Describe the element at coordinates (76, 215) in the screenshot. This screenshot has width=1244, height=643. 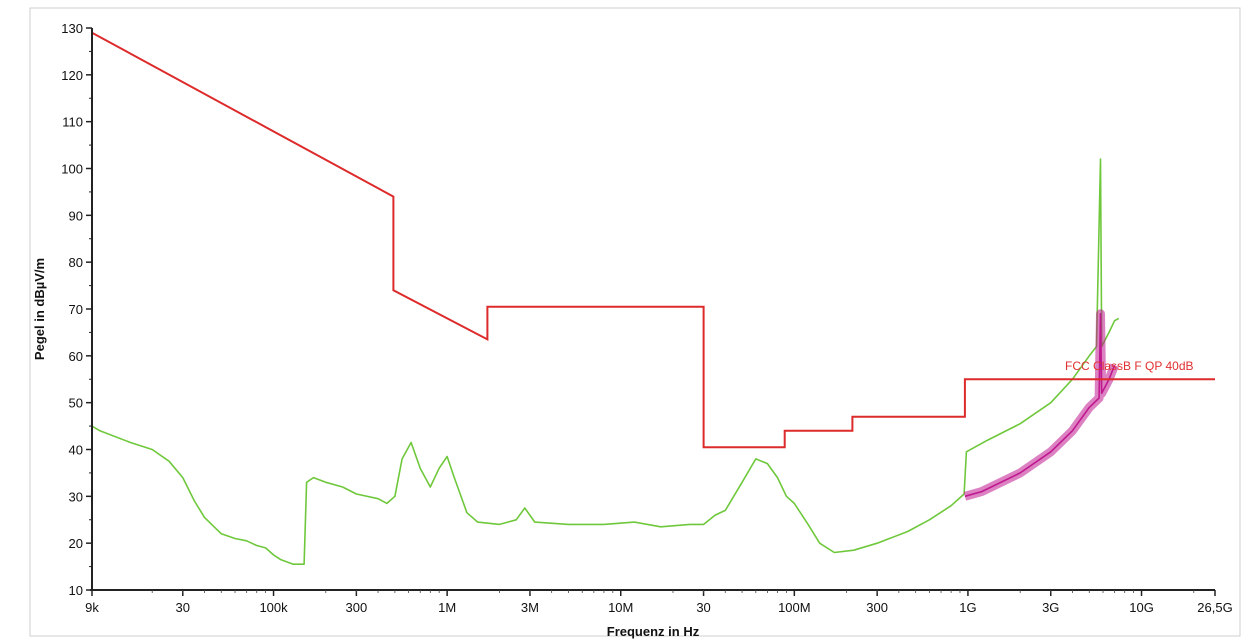
I see `y-tick-label-90: 90` at that location.